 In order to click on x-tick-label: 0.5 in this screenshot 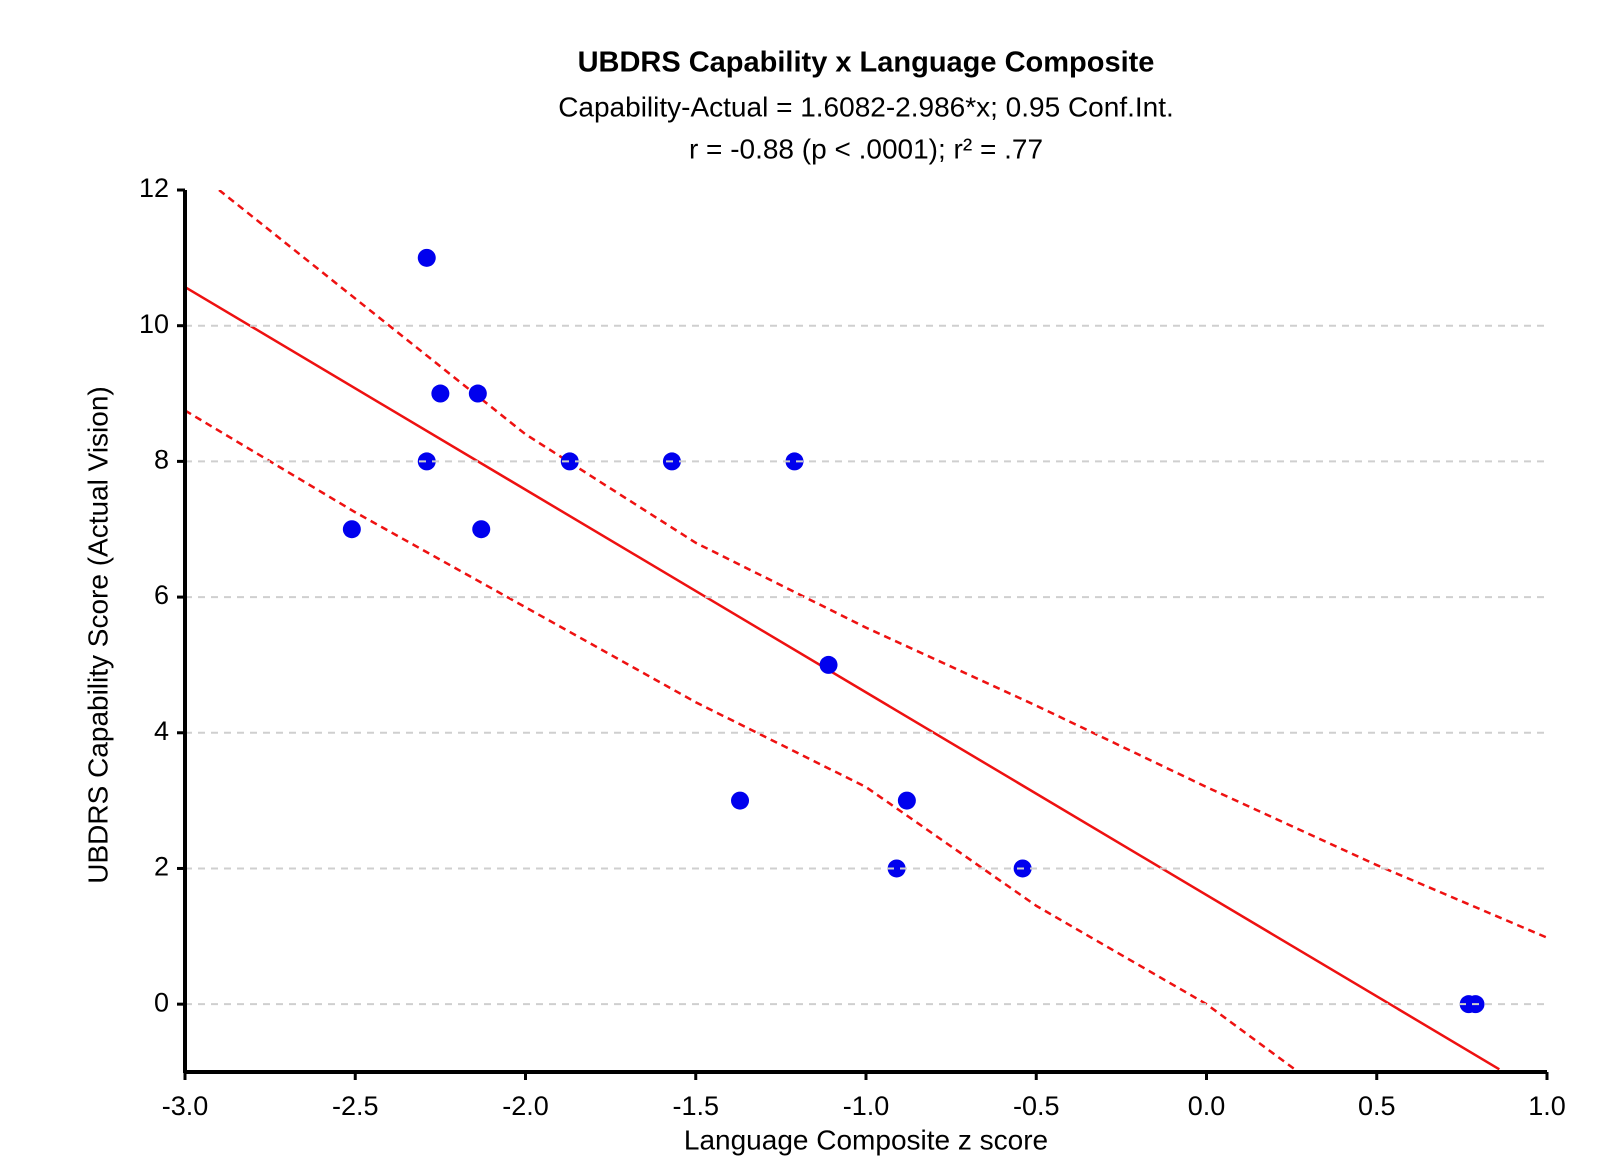, I will do `click(1377, 1106)`.